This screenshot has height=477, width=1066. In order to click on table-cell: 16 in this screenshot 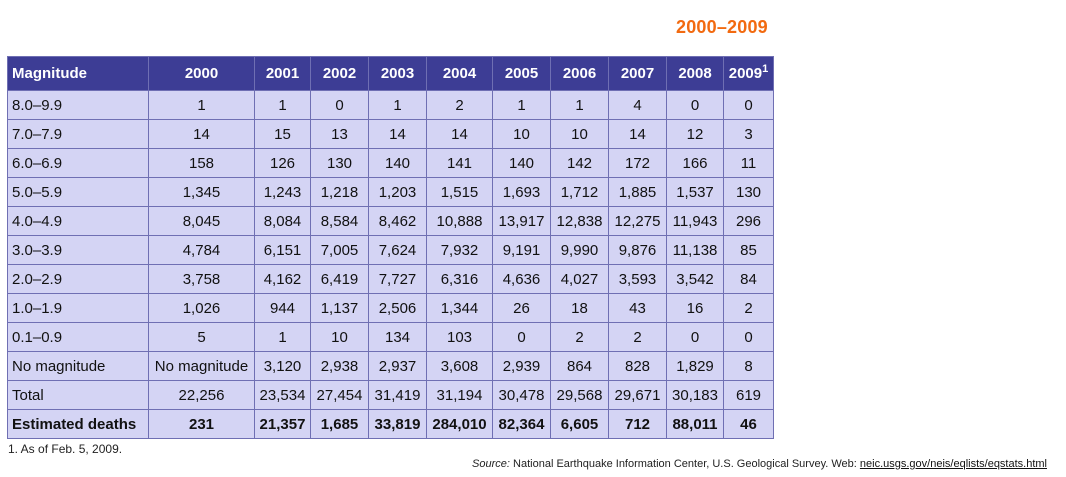, I will do `click(695, 308)`.